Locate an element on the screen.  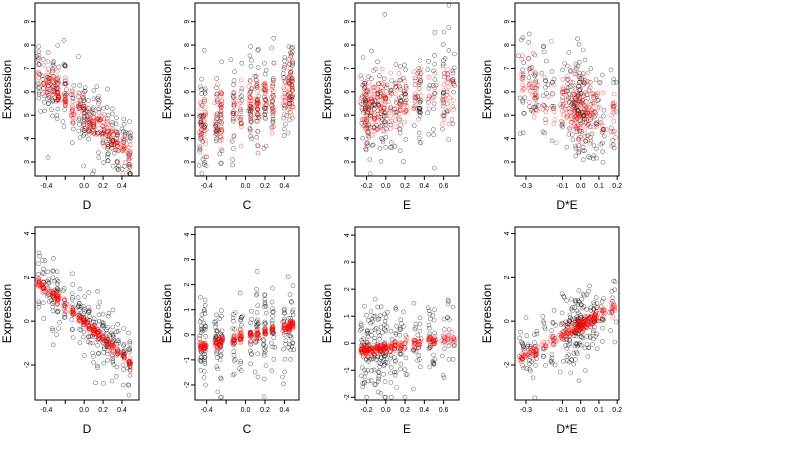
points-bottom-E is located at coordinates (407, 348).